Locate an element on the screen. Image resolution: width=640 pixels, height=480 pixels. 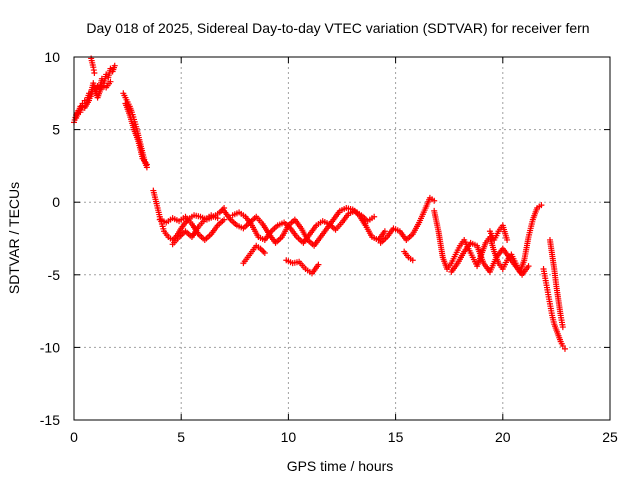
x-tick-label: 20 is located at coordinates (503, 437).